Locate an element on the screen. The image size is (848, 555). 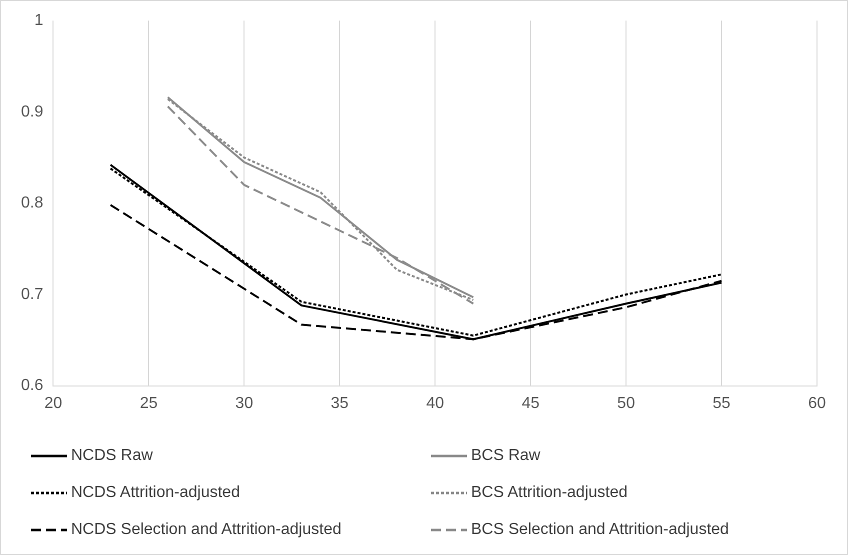
x-tick-label: 55 is located at coordinates (721, 403).